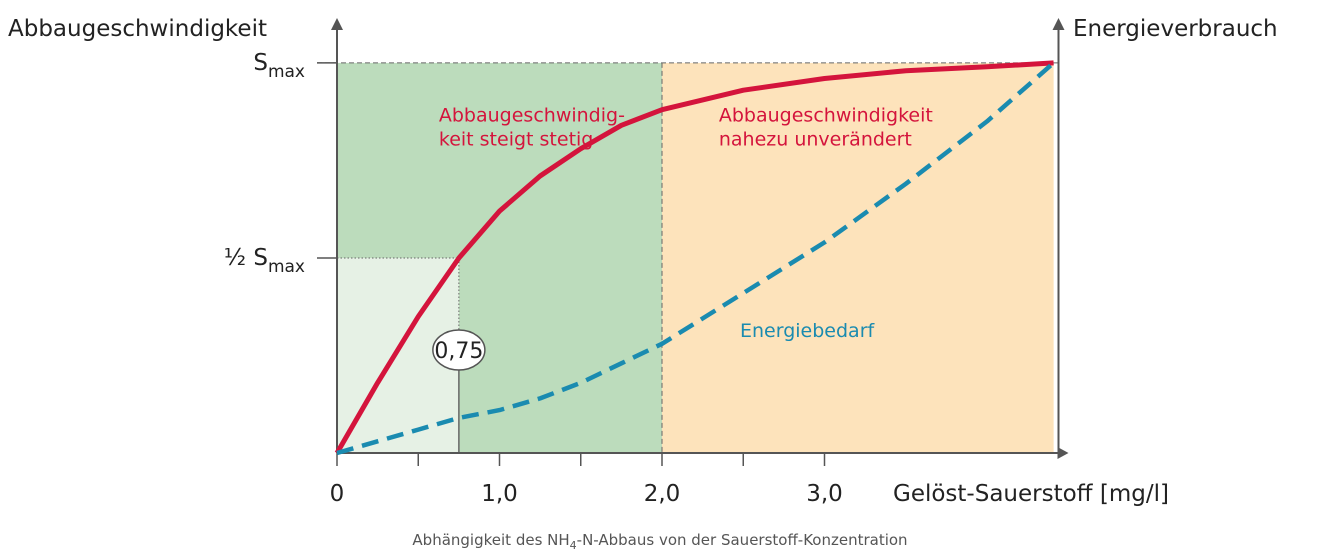  What do you see at coordinates (808, 331) in the screenshot?
I see `series-label: Energiebedarf` at bounding box center [808, 331].